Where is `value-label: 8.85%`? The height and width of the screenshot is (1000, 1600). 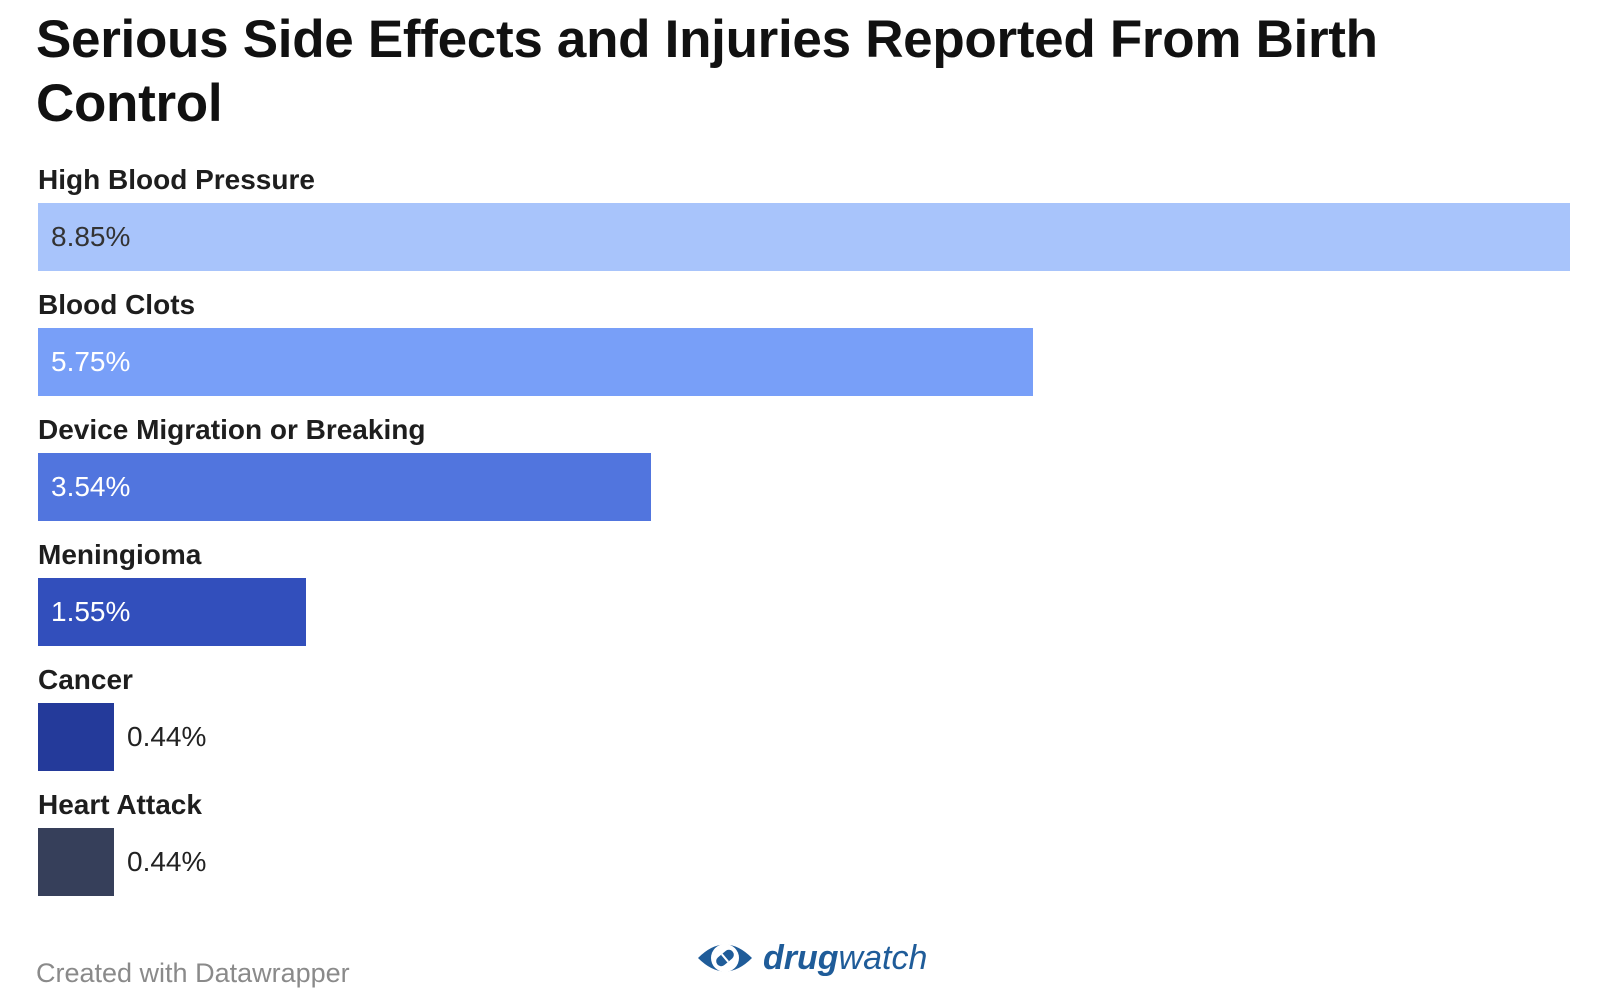 value-label: 8.85% is located at coordinates (91, 236).